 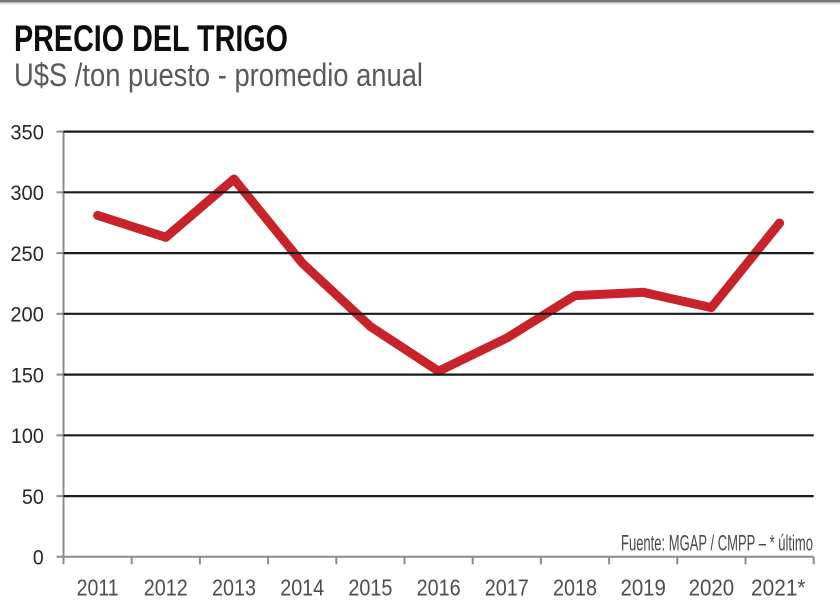 I want to click on svg-text:U$S /ton puesto - promedio anu: U$S /ton puesto - promedio anual, so click(x=218, y=75).